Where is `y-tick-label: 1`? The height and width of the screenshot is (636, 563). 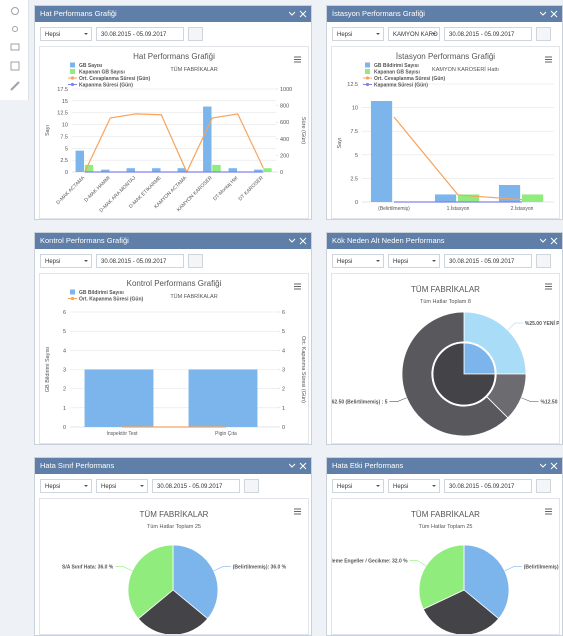
y-tick-label: 1 is located at coordinates (64, 409).